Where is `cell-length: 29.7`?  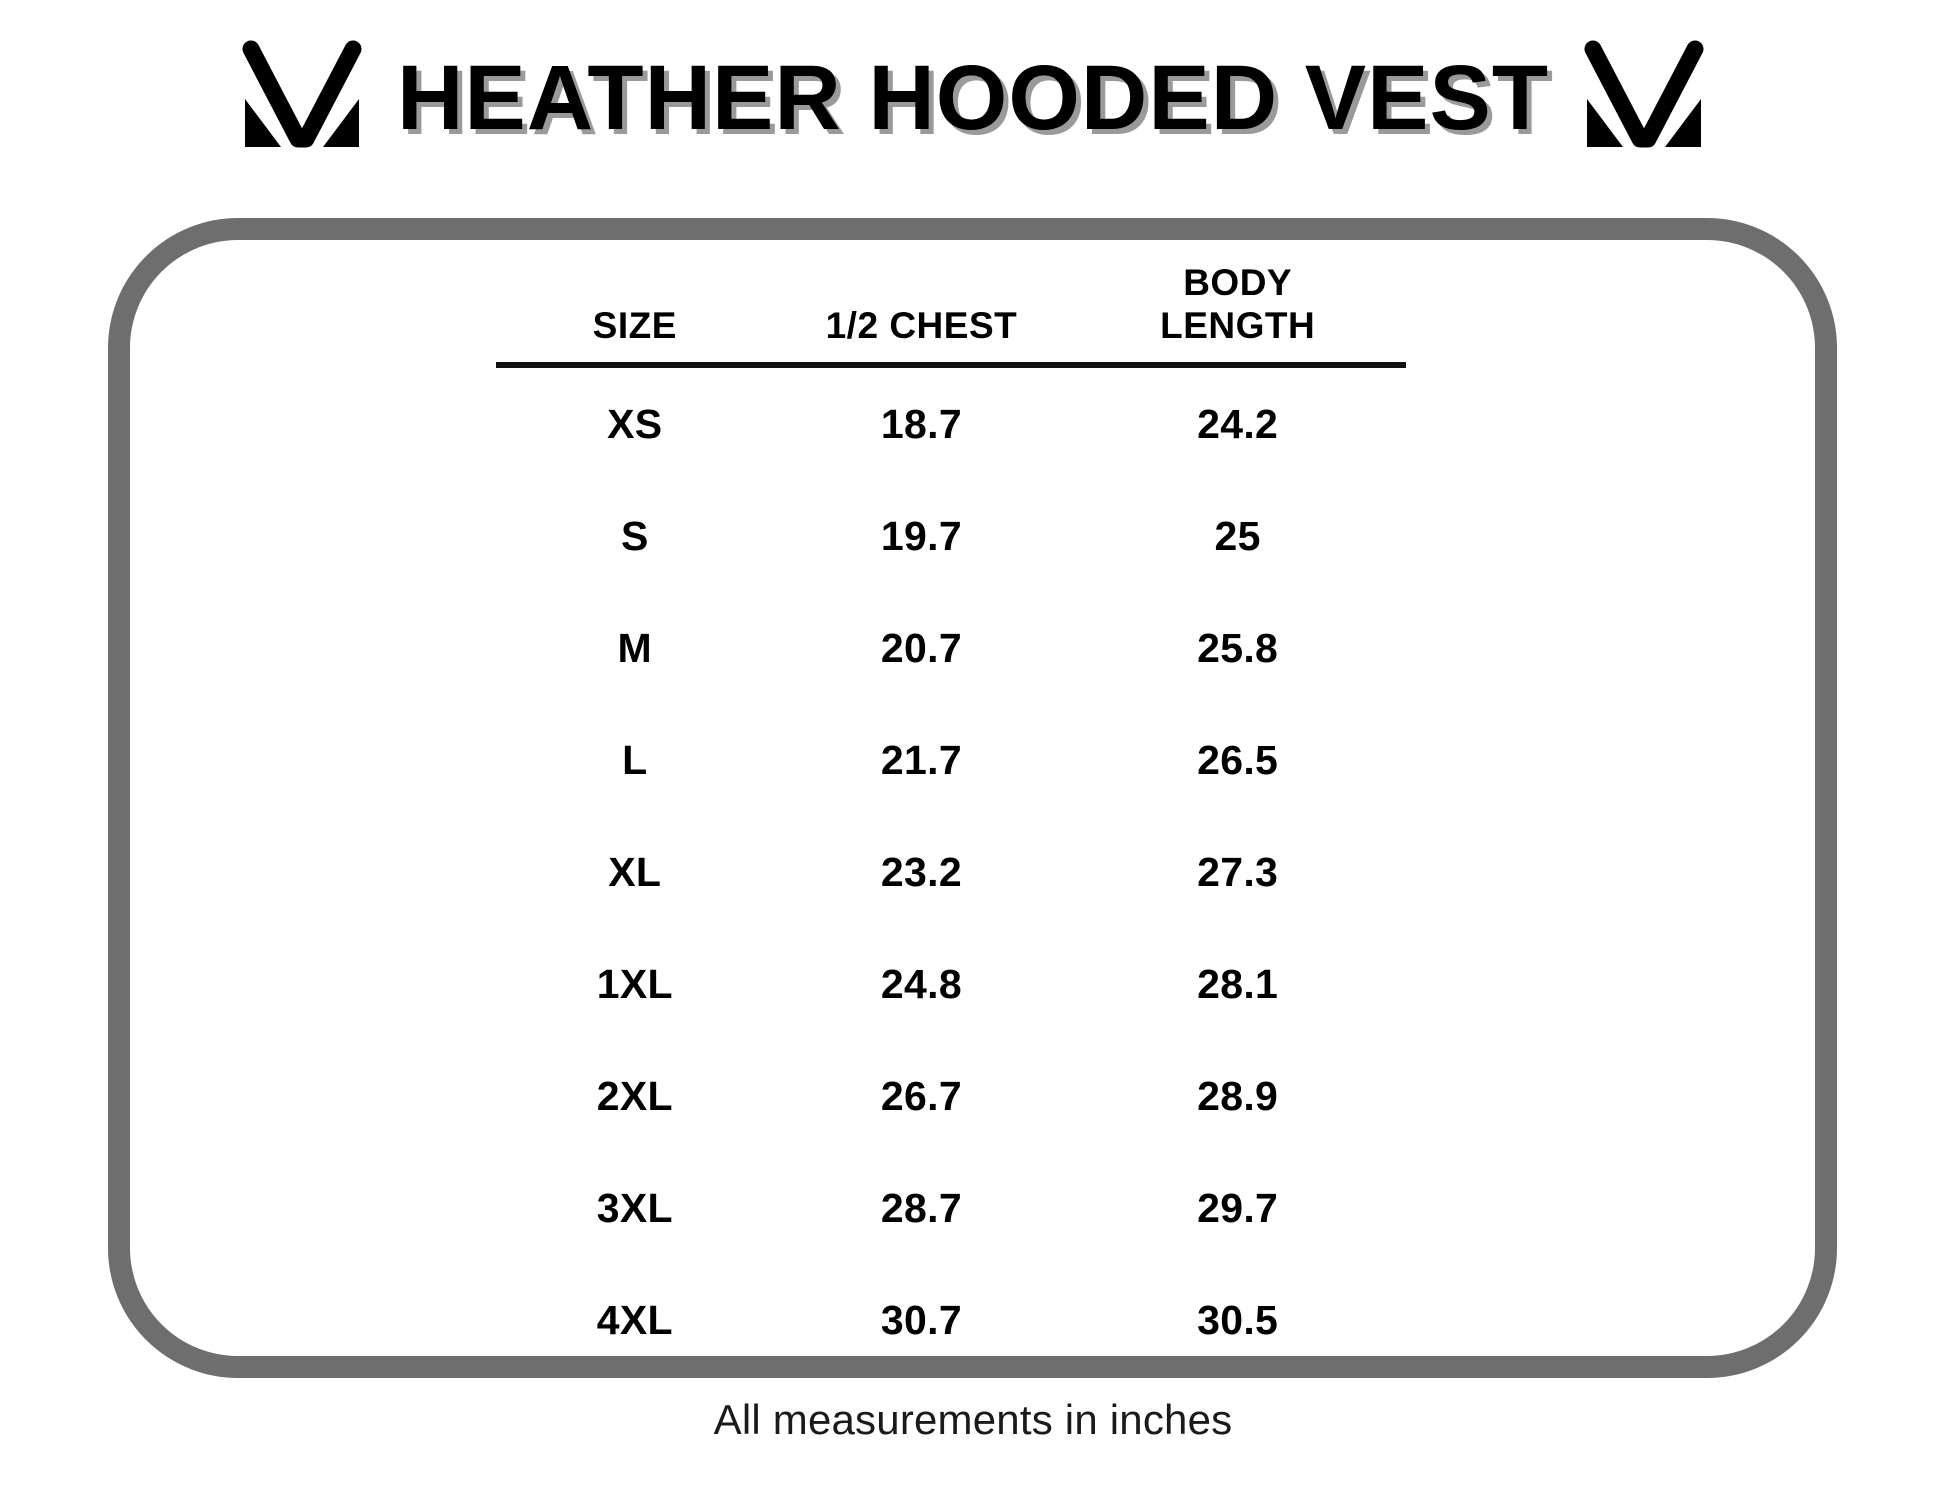 cell-length: 29.7 is located at coordinates (1238, 1207).